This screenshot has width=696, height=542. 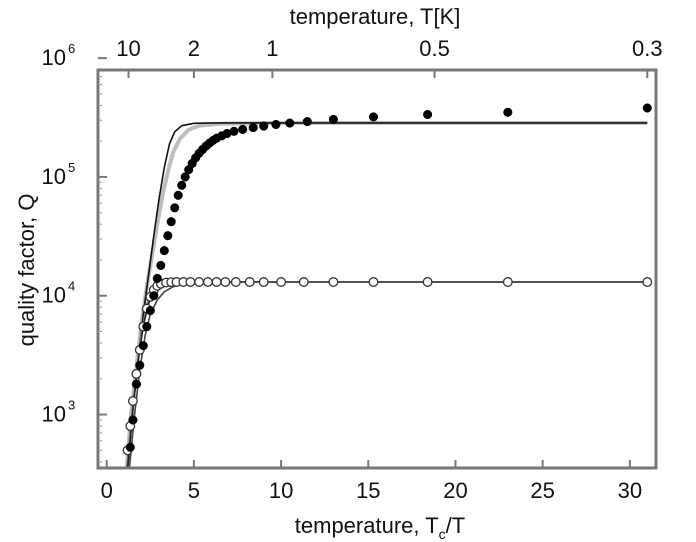 I want to click on y-tick-exponent: 3, so click(x=71, y=405).